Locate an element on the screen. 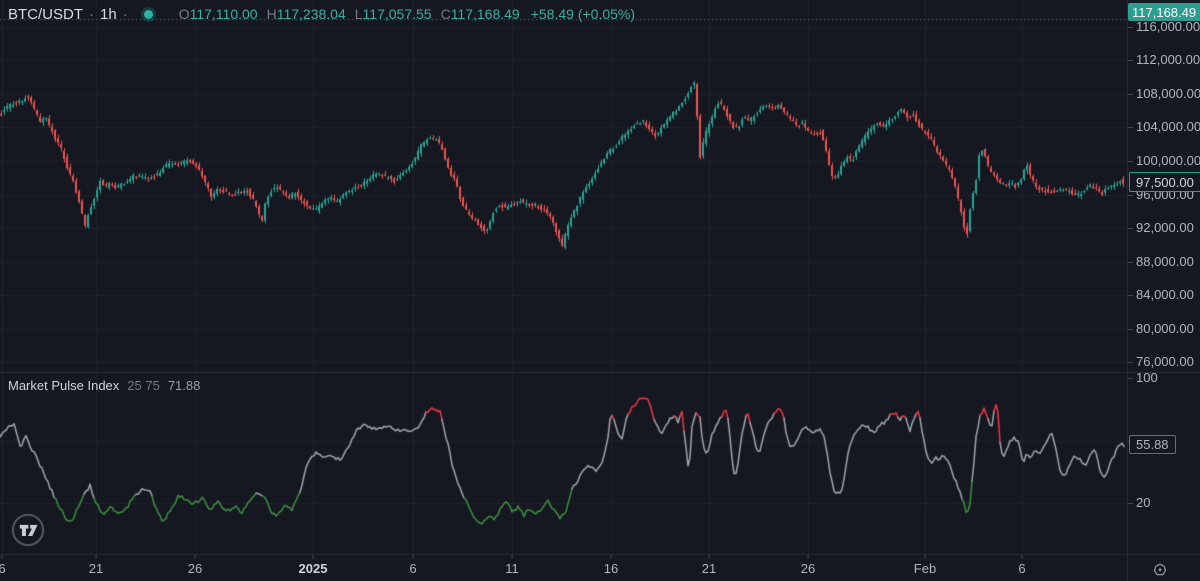 The height and width of the screenshot is (581, 1200). timeframe: 1h is located at coordinates (108, 14).